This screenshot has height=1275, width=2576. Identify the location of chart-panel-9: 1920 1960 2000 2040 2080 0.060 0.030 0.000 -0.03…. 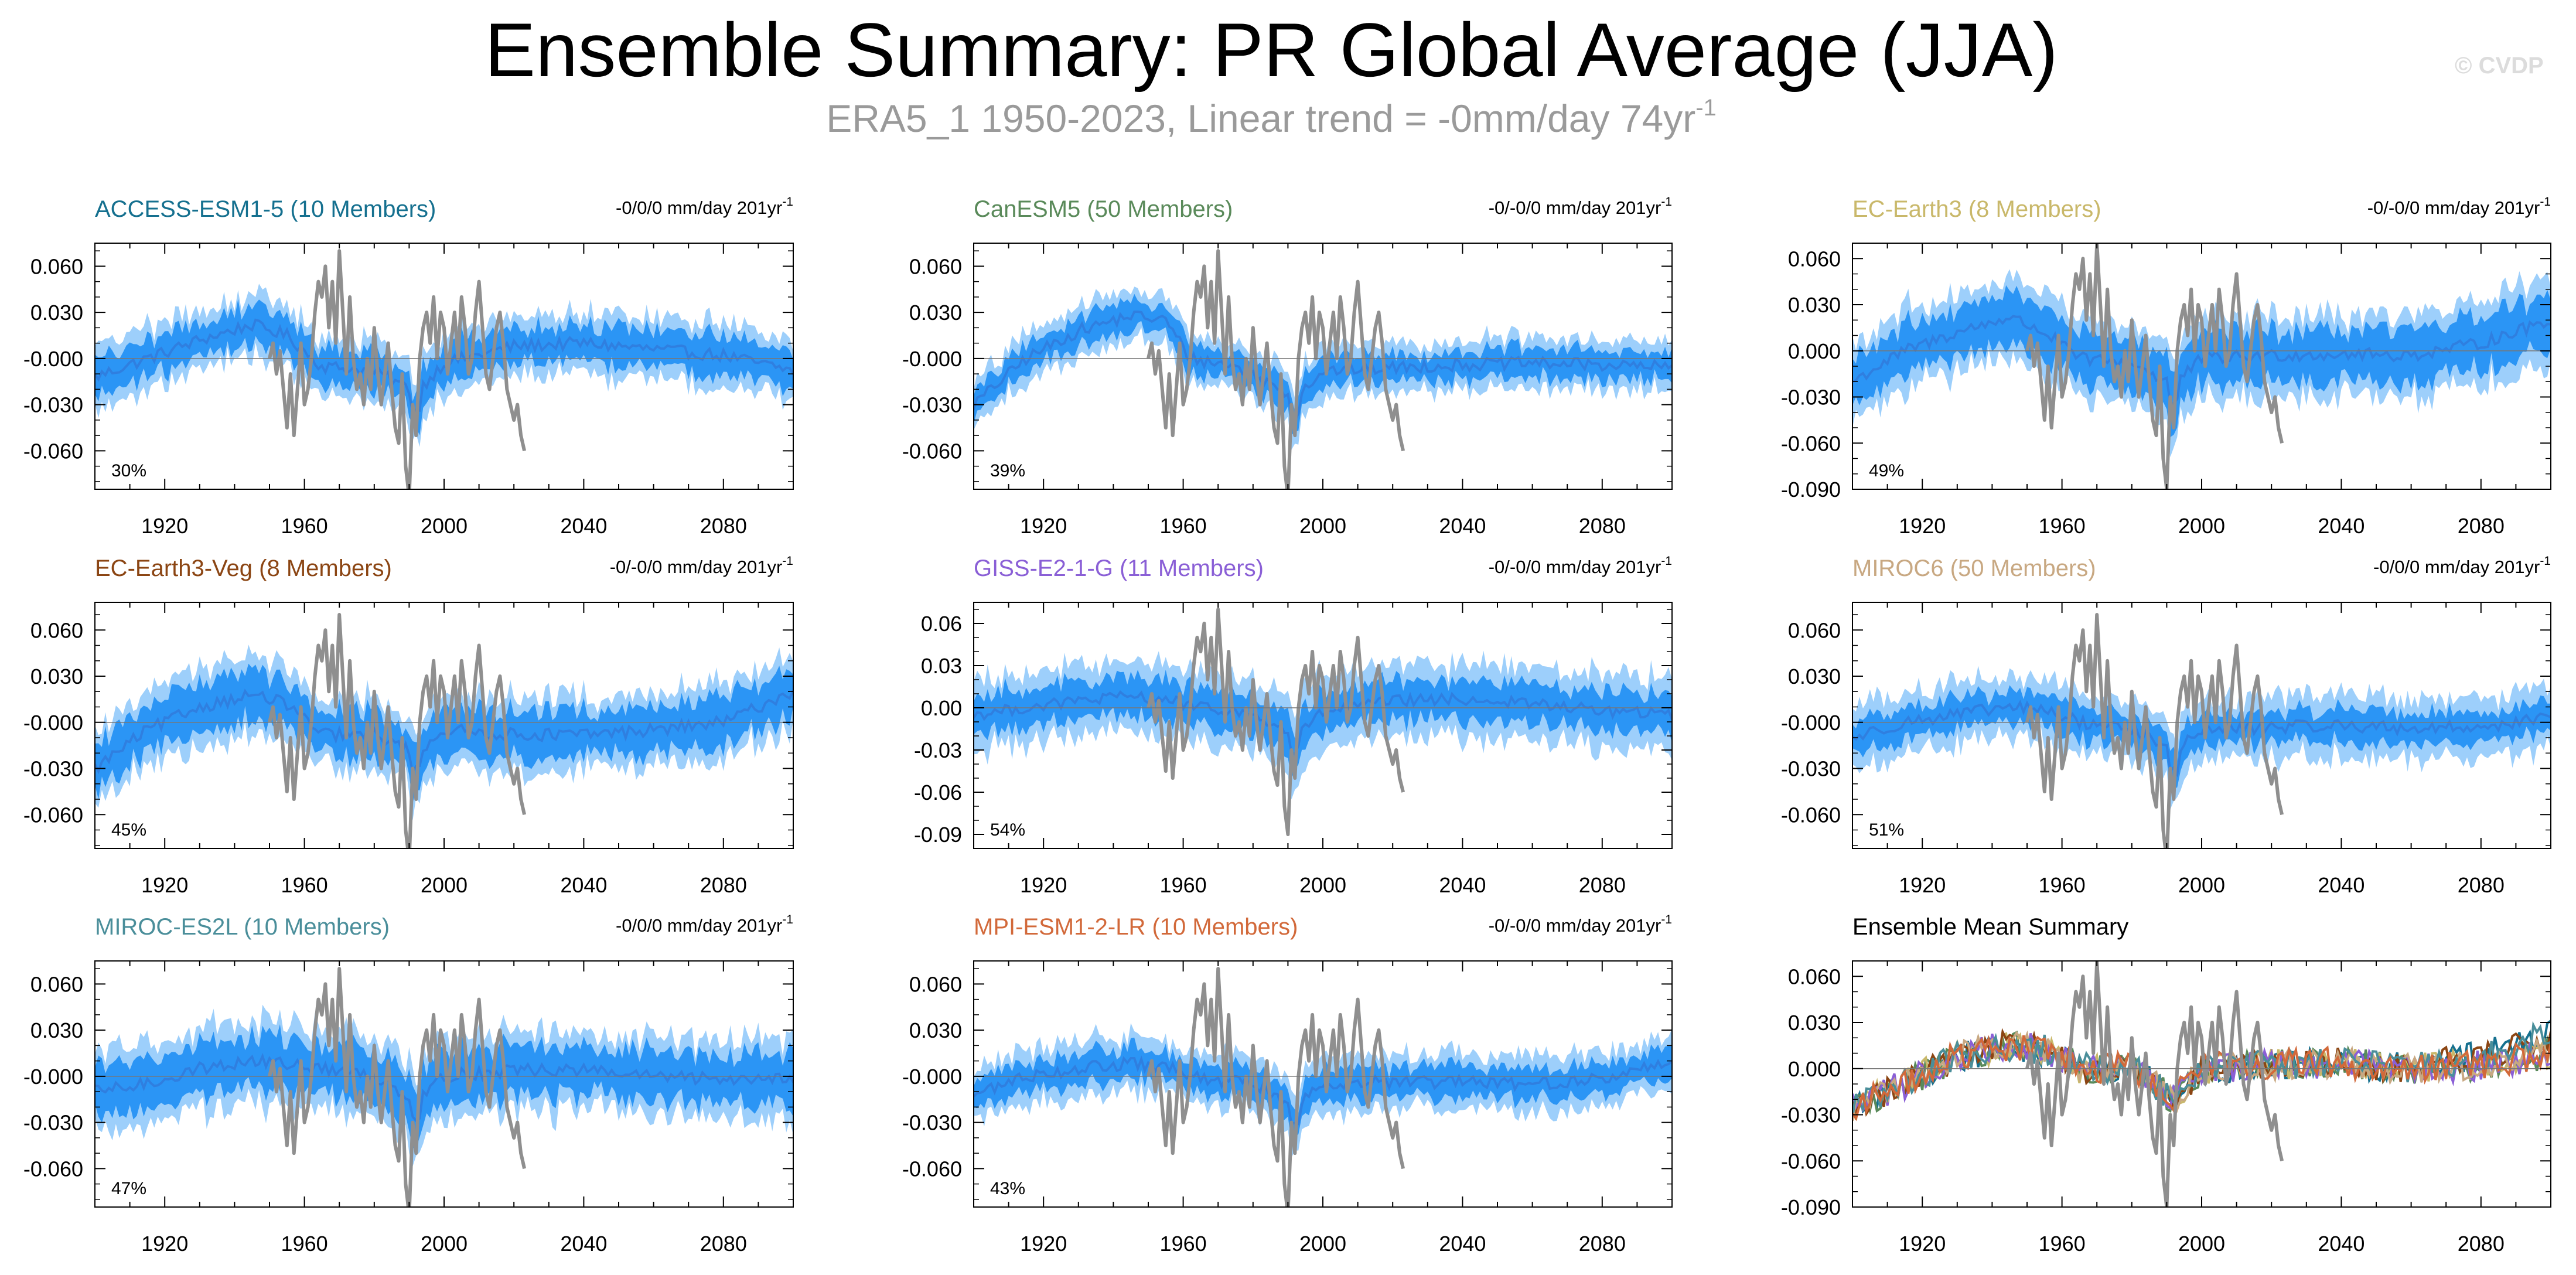
(2166, 1085).